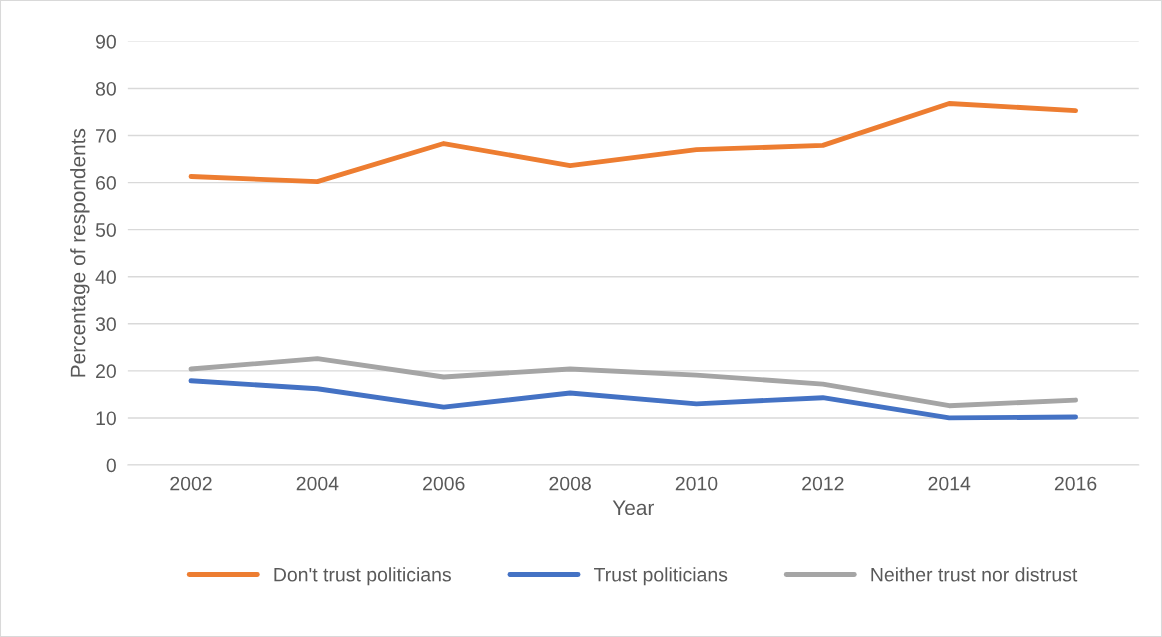  Describe the element at coordinates (111, 465) in the screenshot. I see `y-tick-label: 0` at that location.